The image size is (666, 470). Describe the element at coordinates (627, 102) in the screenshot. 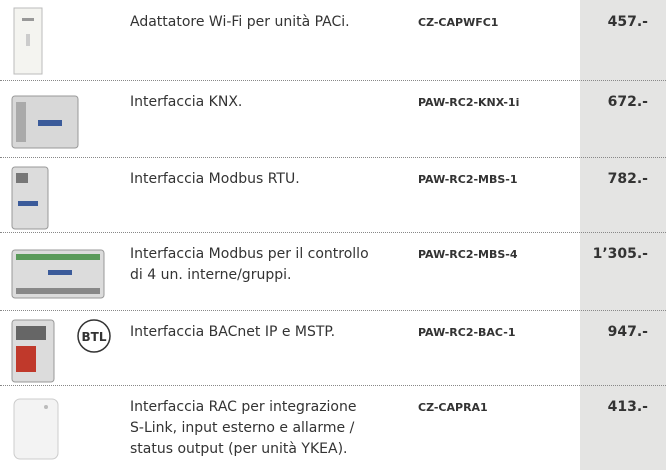

I see `price: 672.-` at that location.